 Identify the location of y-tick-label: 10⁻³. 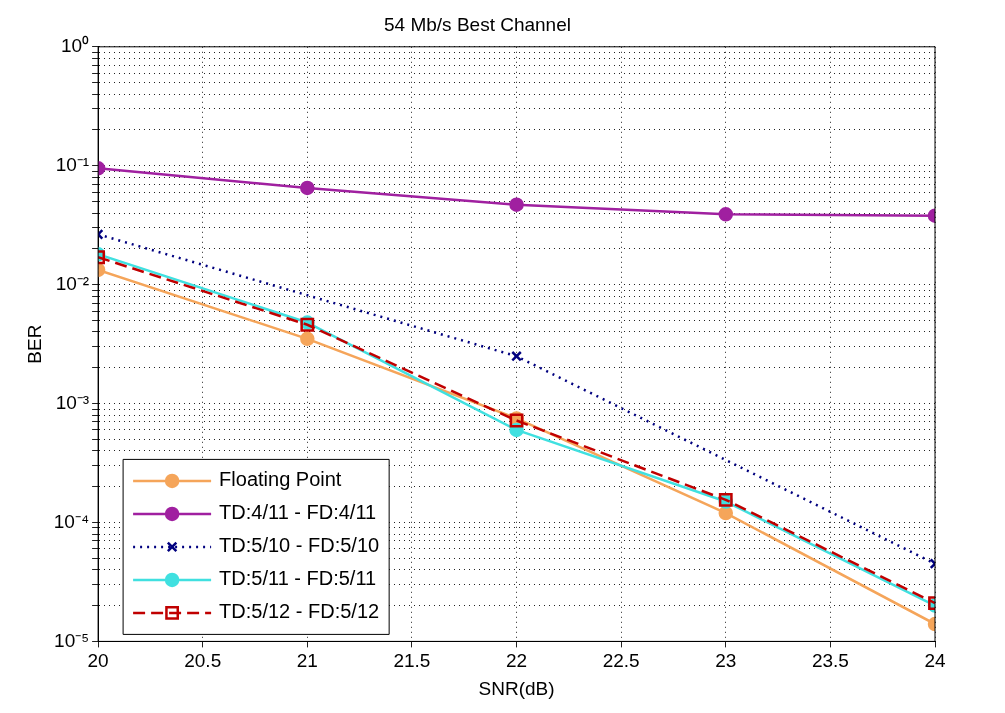
(72, 402).